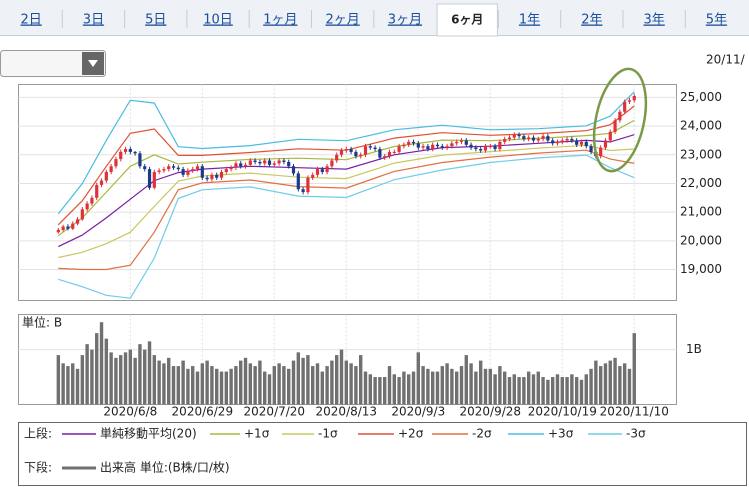  Describe the element at coordinates (53, 63) in the screenshot. I see `dropdown` at that location.